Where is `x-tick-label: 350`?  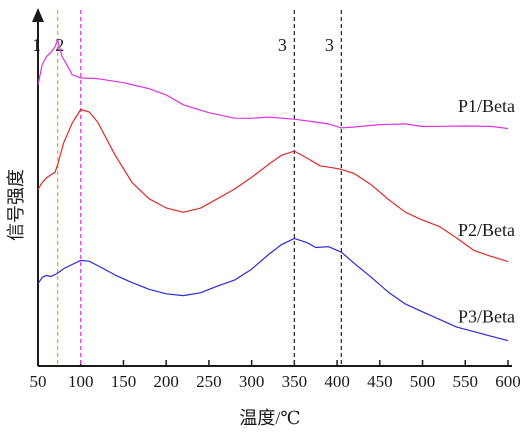 x-tick-label: 350 is located at coordinates (295, 381).